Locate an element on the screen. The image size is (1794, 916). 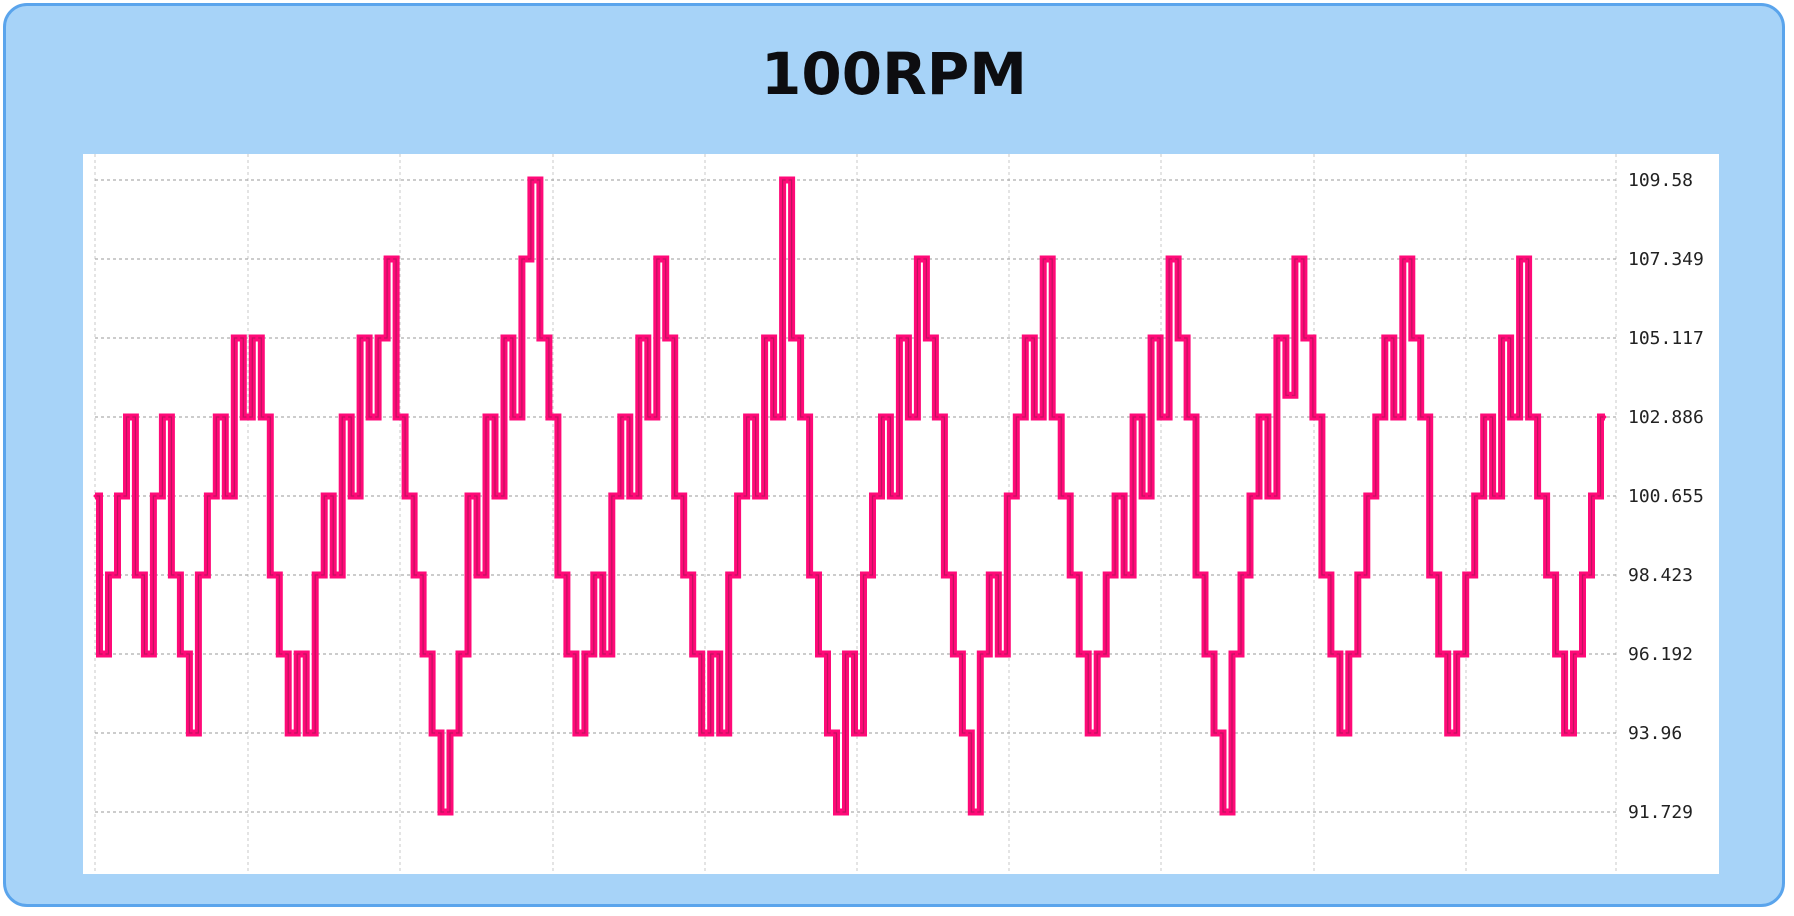
y-tick-label: 100.655 is located at coordinates (1666, 496).